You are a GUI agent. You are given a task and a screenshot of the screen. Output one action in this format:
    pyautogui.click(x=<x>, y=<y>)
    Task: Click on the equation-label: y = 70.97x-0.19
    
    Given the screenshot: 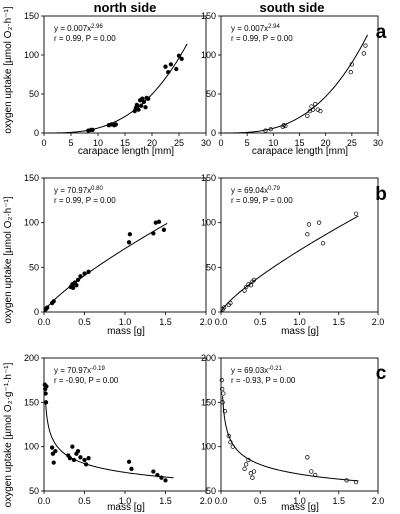 What is the action you would take?
    pyautogui.click(x=79, y=370)
    